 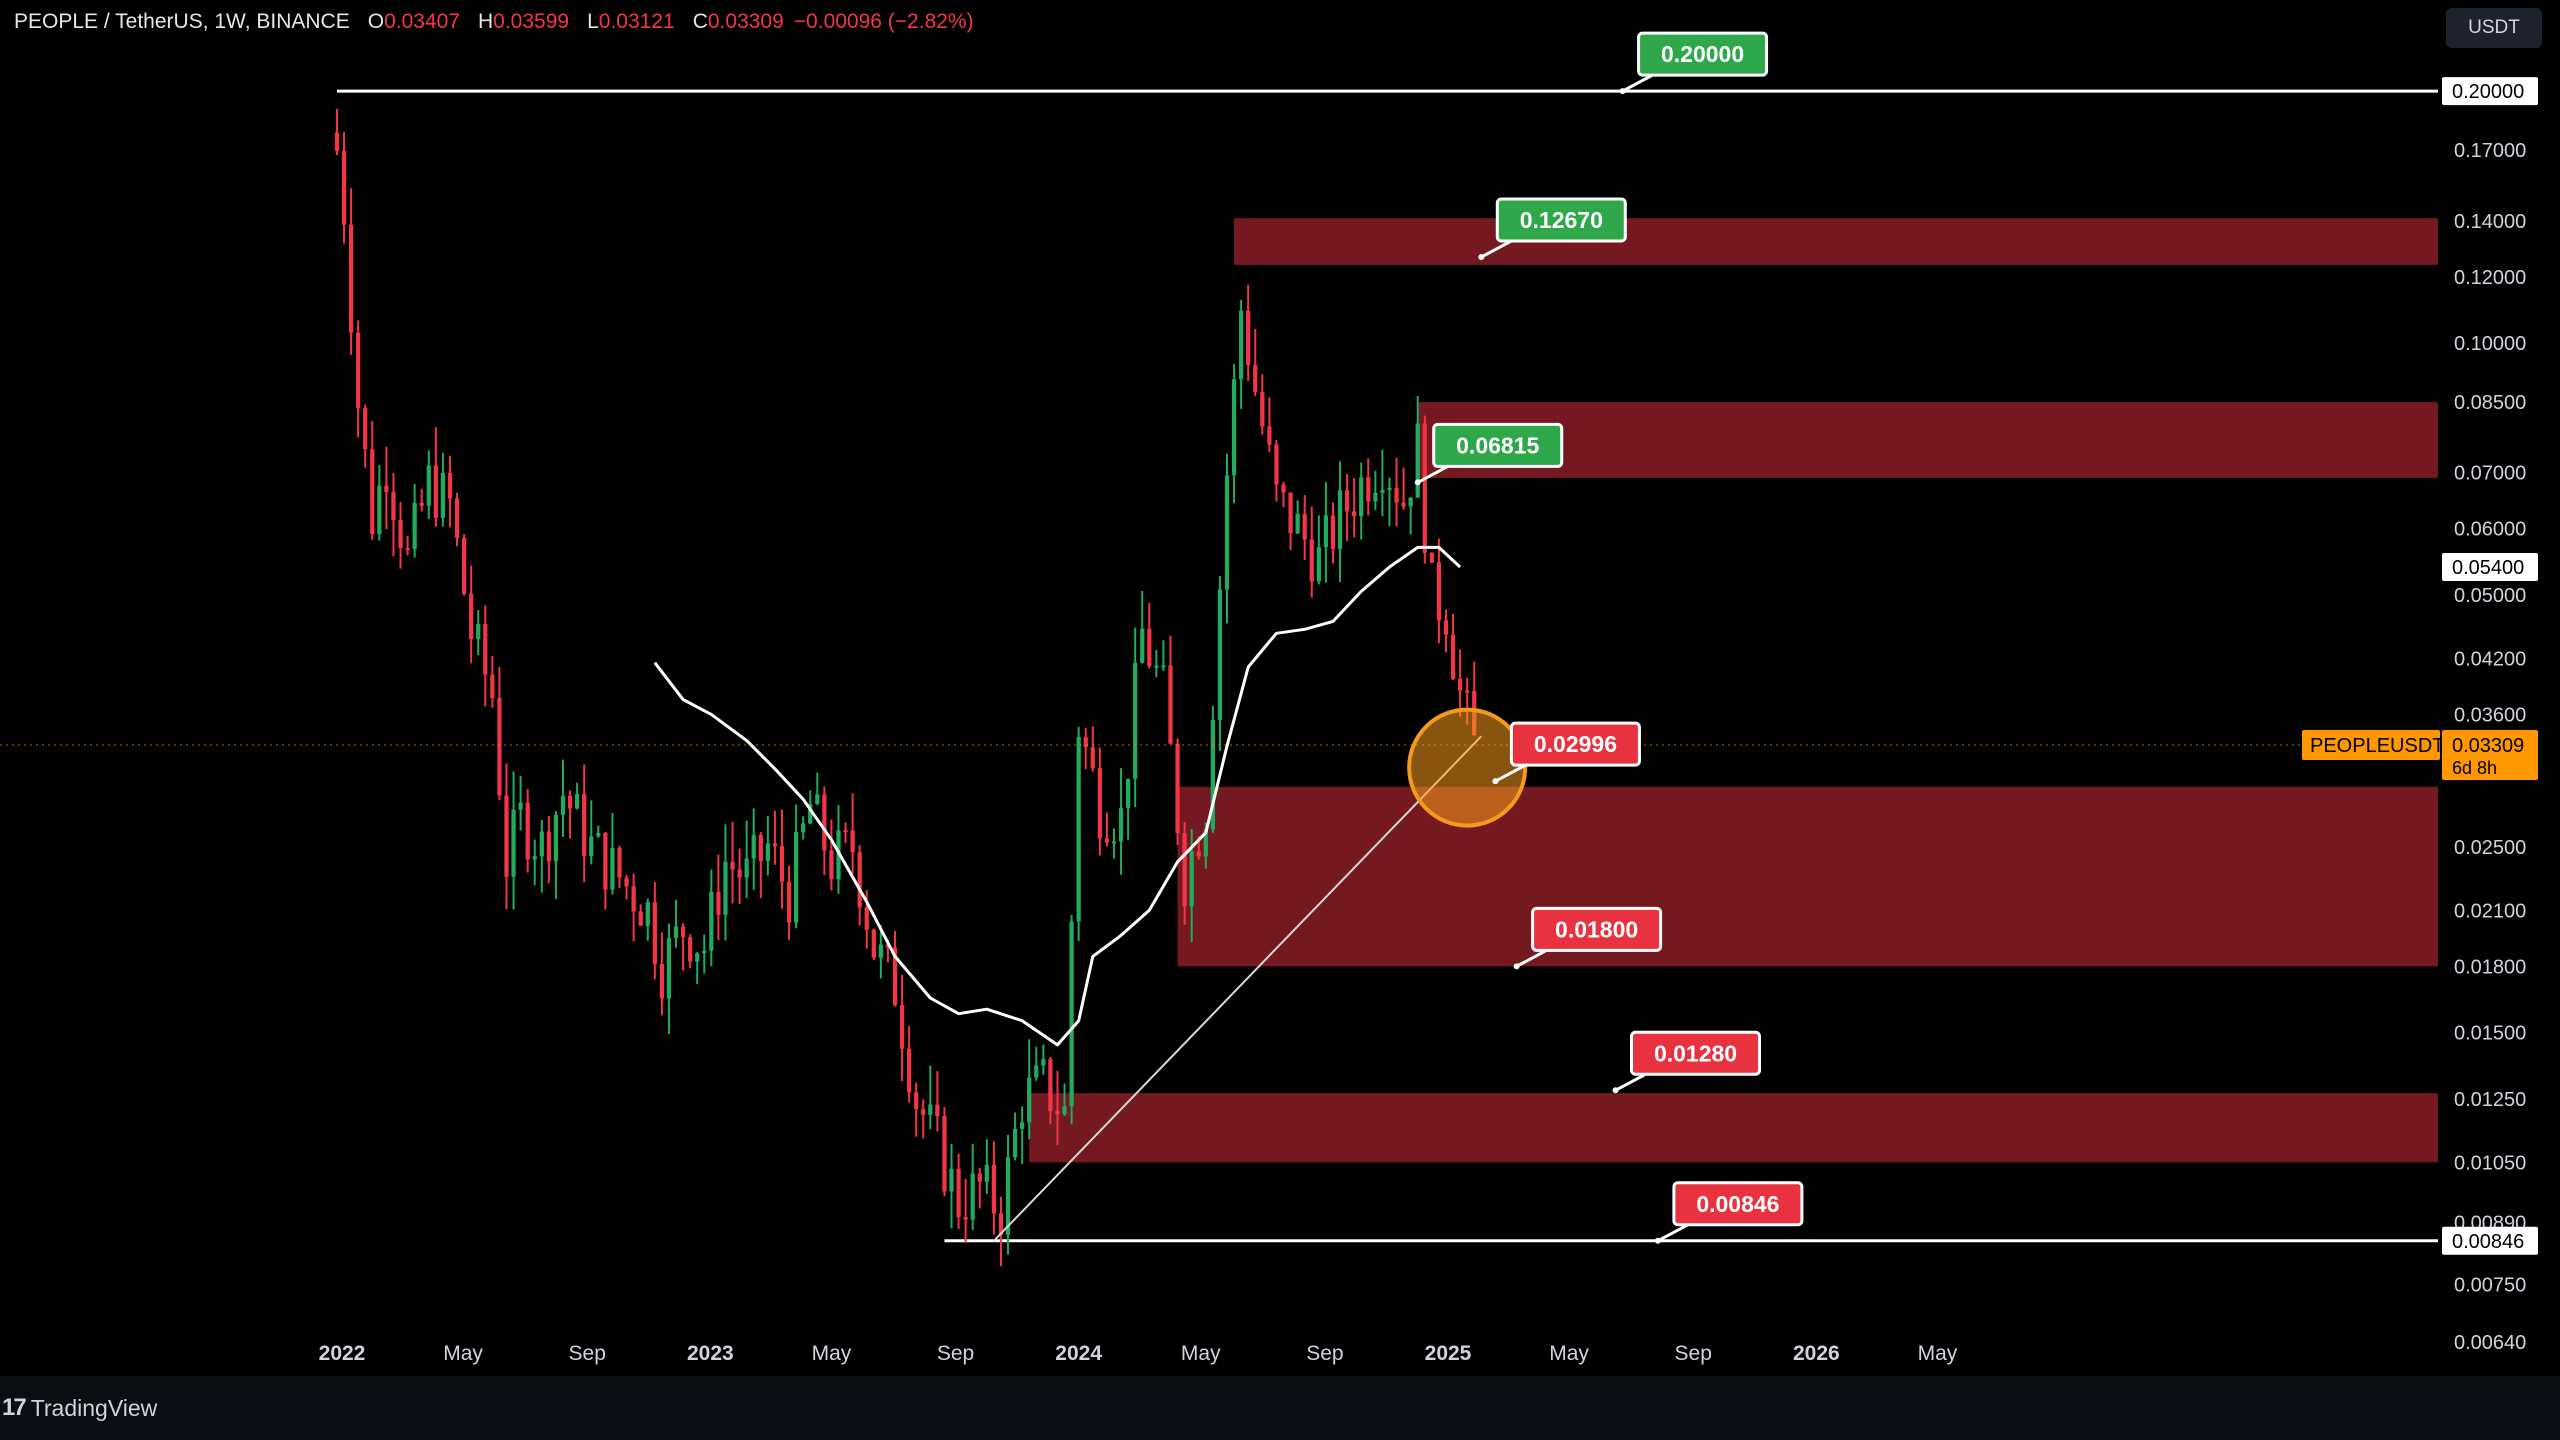 I want to click on callout-label: 0.20000, so click(x=1702, y=54).